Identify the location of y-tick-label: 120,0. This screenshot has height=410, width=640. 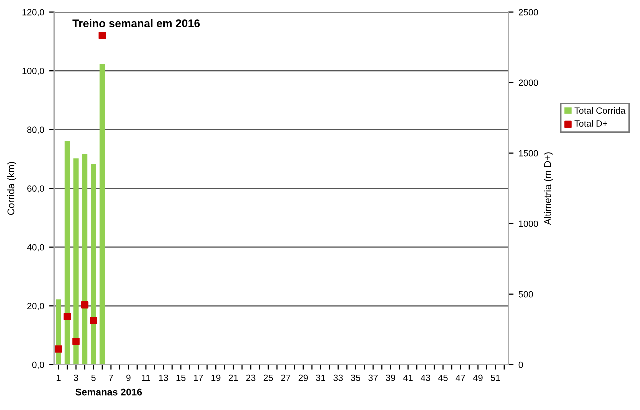
(33, 13).